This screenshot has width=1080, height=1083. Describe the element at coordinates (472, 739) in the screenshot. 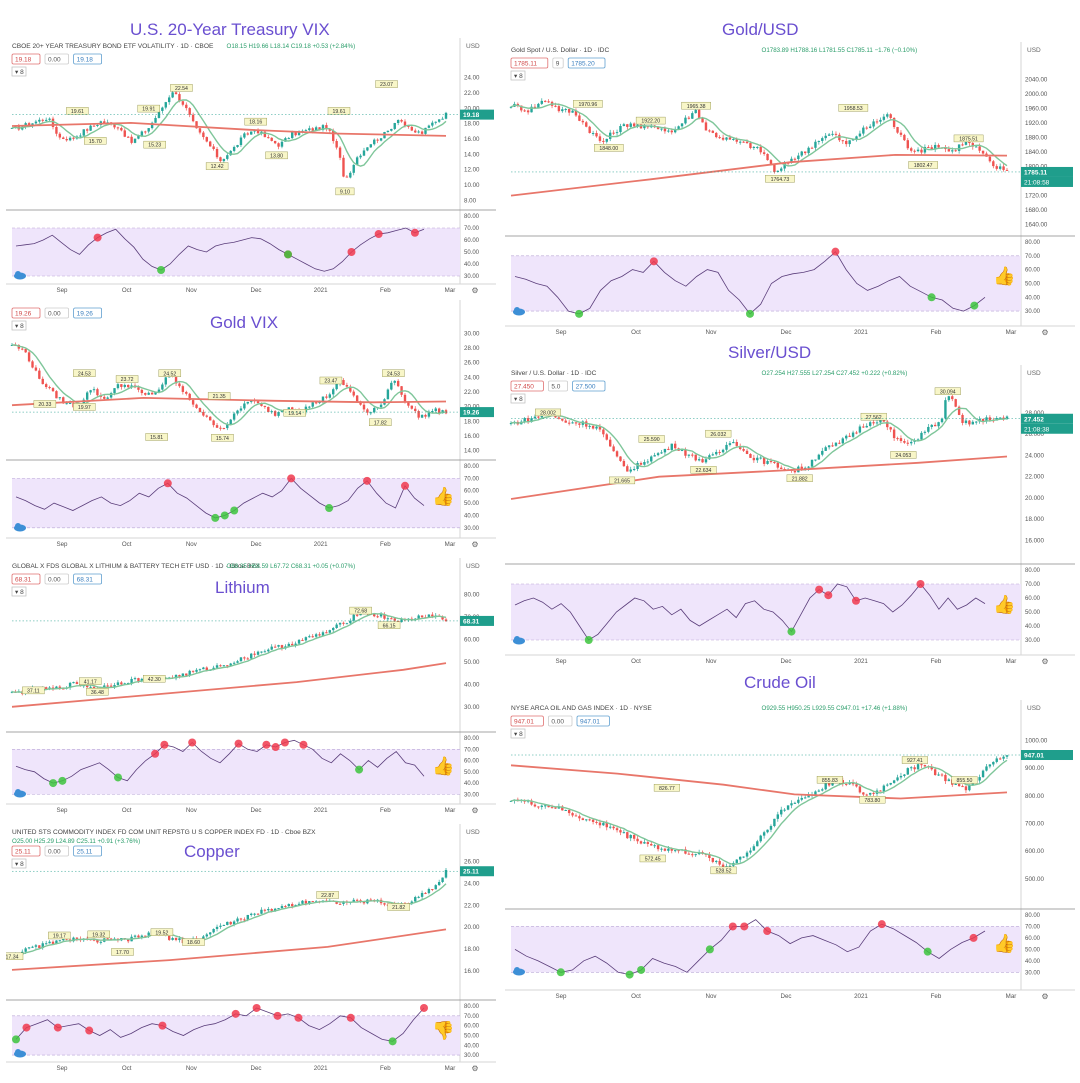

I see `rsi-tick-label: 80.00` at that location.